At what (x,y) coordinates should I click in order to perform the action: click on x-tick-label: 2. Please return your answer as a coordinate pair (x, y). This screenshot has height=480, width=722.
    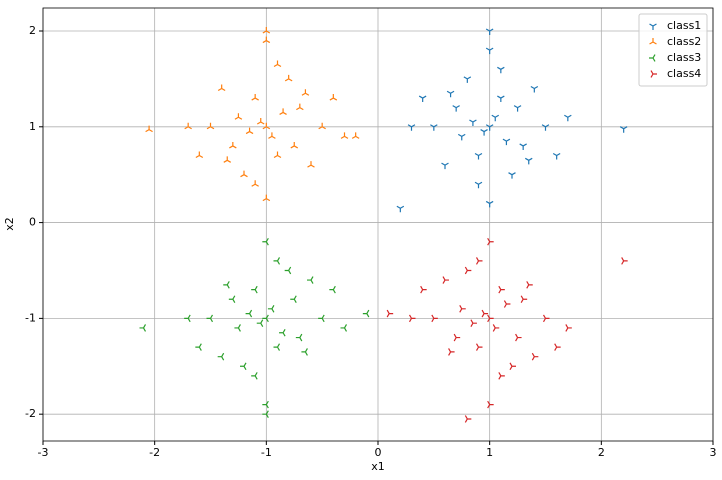
    Looking at the image, I should click on (601, 452).